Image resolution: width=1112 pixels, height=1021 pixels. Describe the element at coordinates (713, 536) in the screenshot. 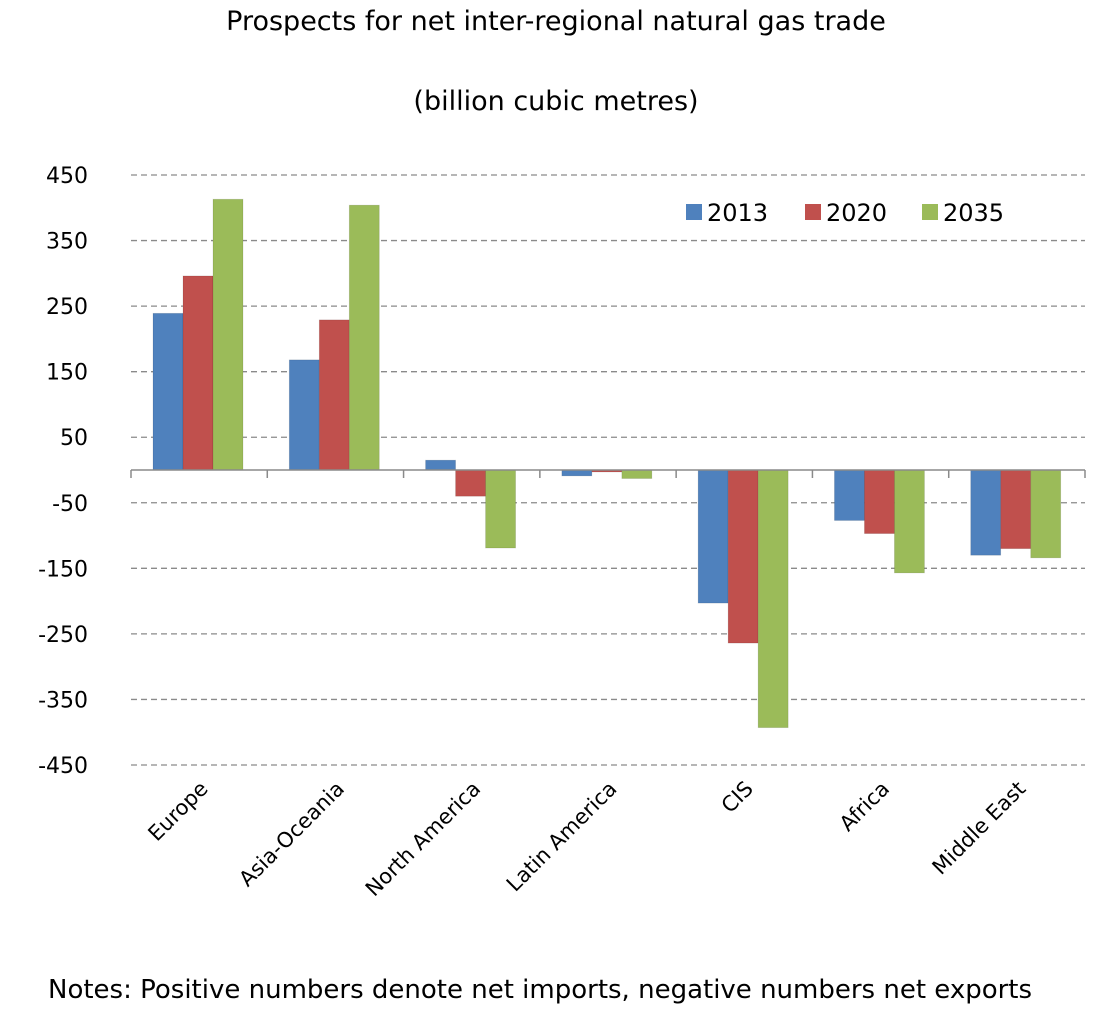

I see `bar-2013-cis` at that location.